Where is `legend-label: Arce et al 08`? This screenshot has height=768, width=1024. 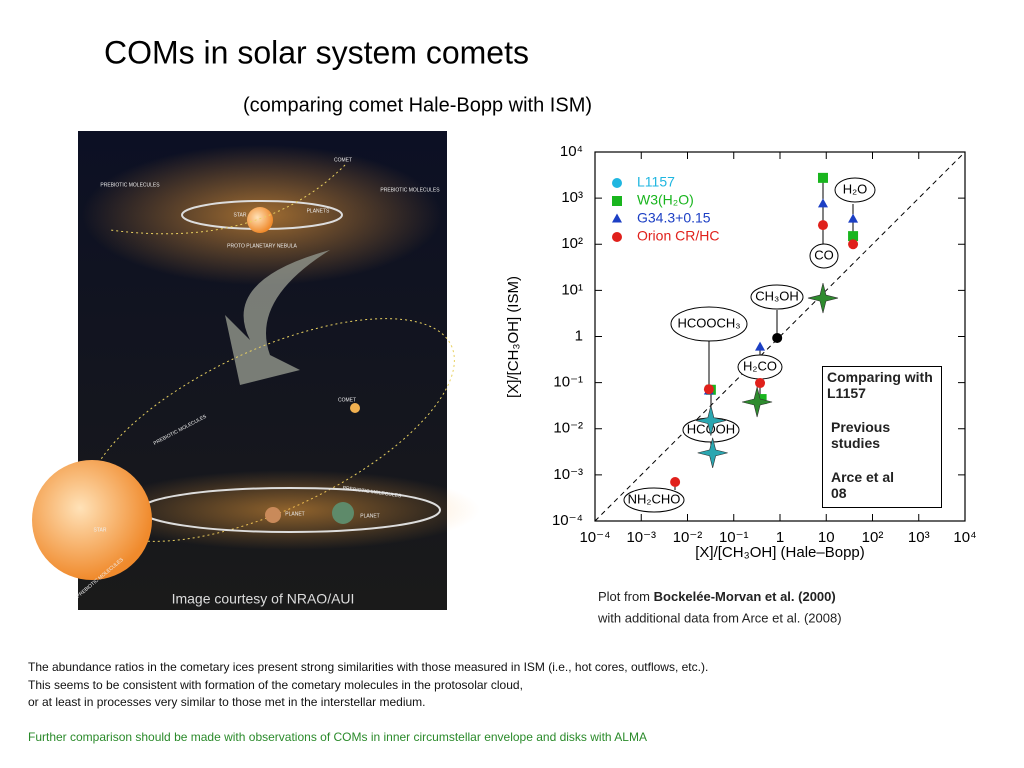
legend-label: Arce et al 08 is located at coordinates (863, 485).